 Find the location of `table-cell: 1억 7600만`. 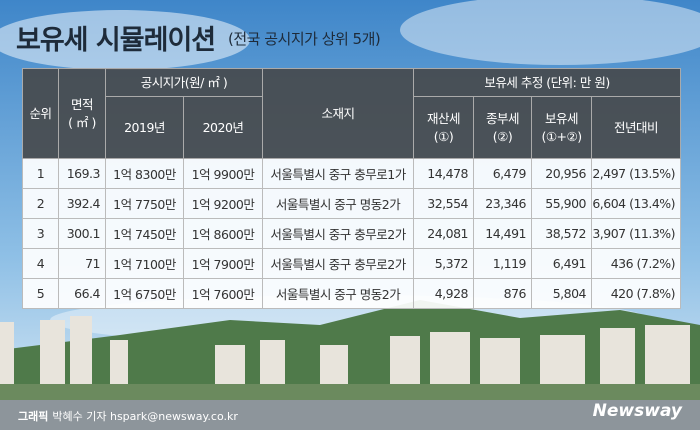

table-cell: 1억 7600만 is located at coordinates (223, 293).